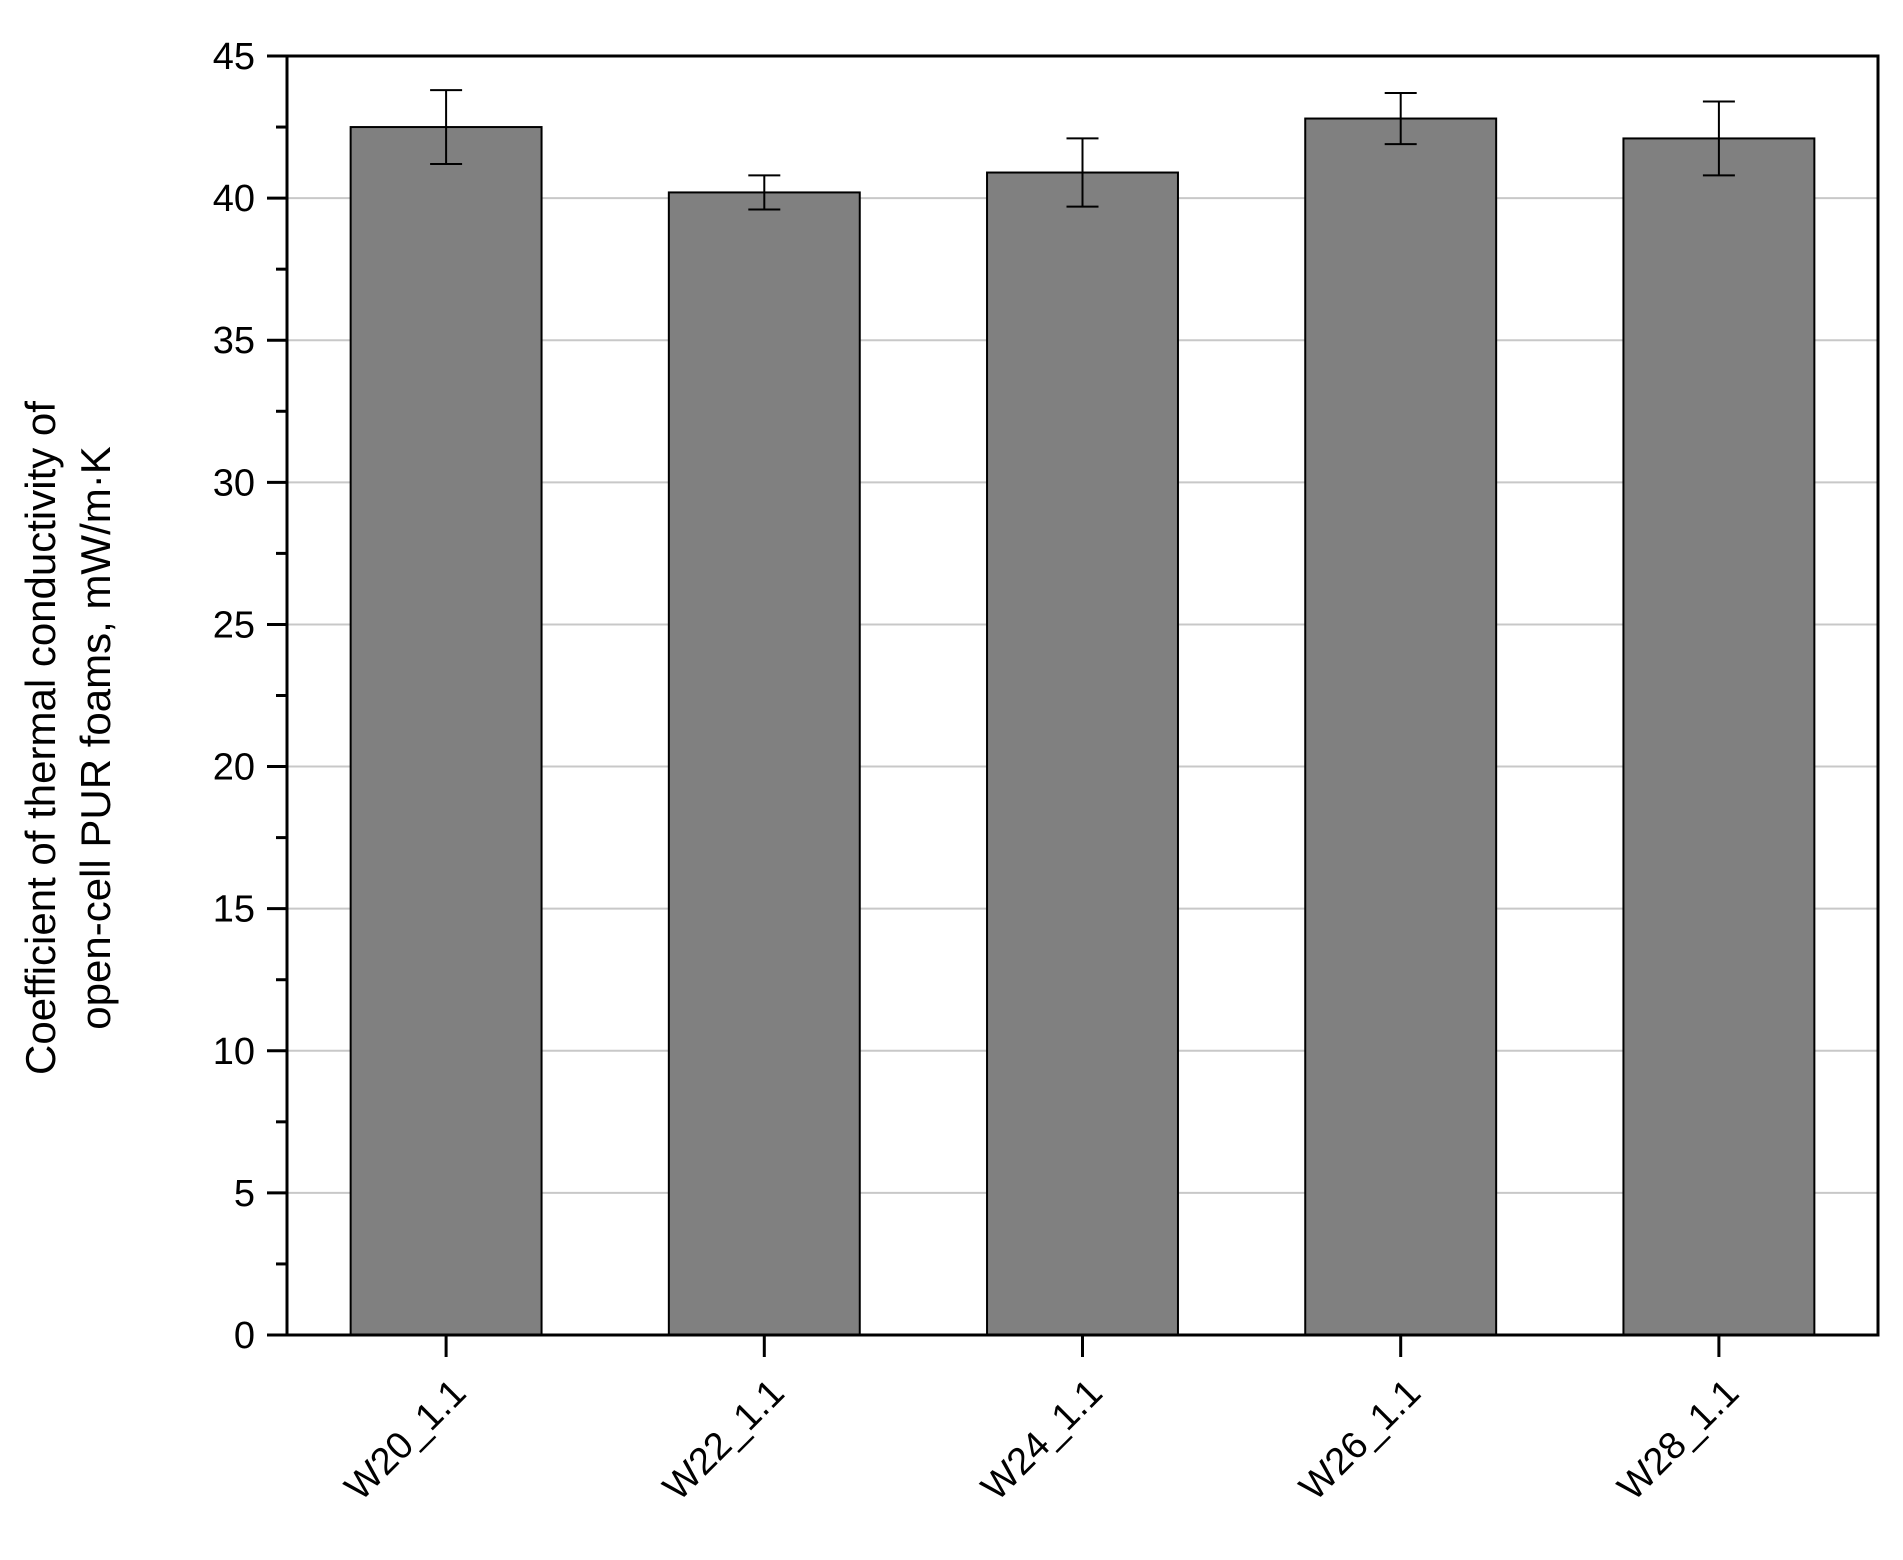 The width and height of the screenshot is (1903, 1560). What do you see at coordinates (446, 731) in the screenshot?
I see `bar-W20_1.1` at bounding box center [446, 731].